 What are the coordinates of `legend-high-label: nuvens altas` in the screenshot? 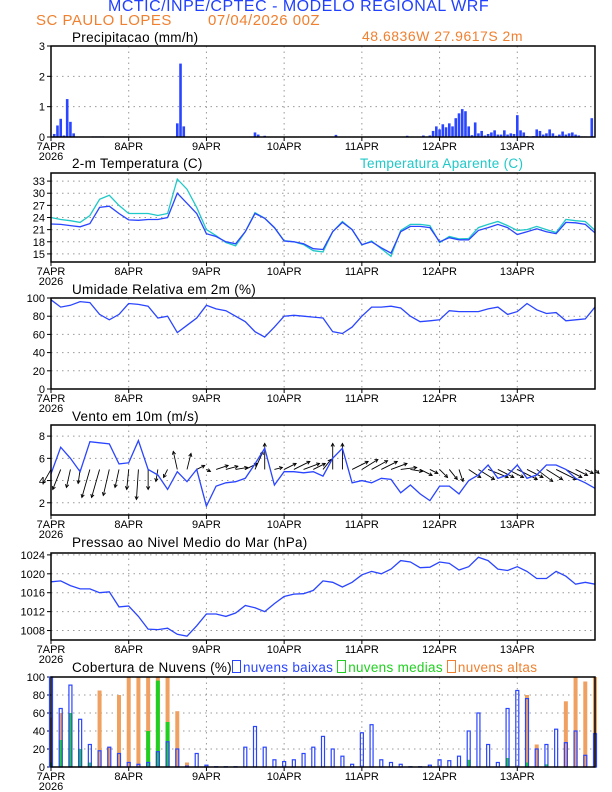 It's located at (497, 667).